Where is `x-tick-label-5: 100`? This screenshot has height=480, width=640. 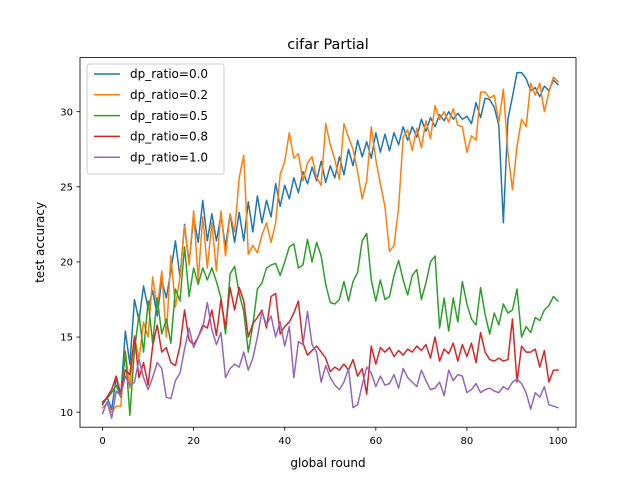 x-tick-label-5: 100 is located at coordinates (557, 441).